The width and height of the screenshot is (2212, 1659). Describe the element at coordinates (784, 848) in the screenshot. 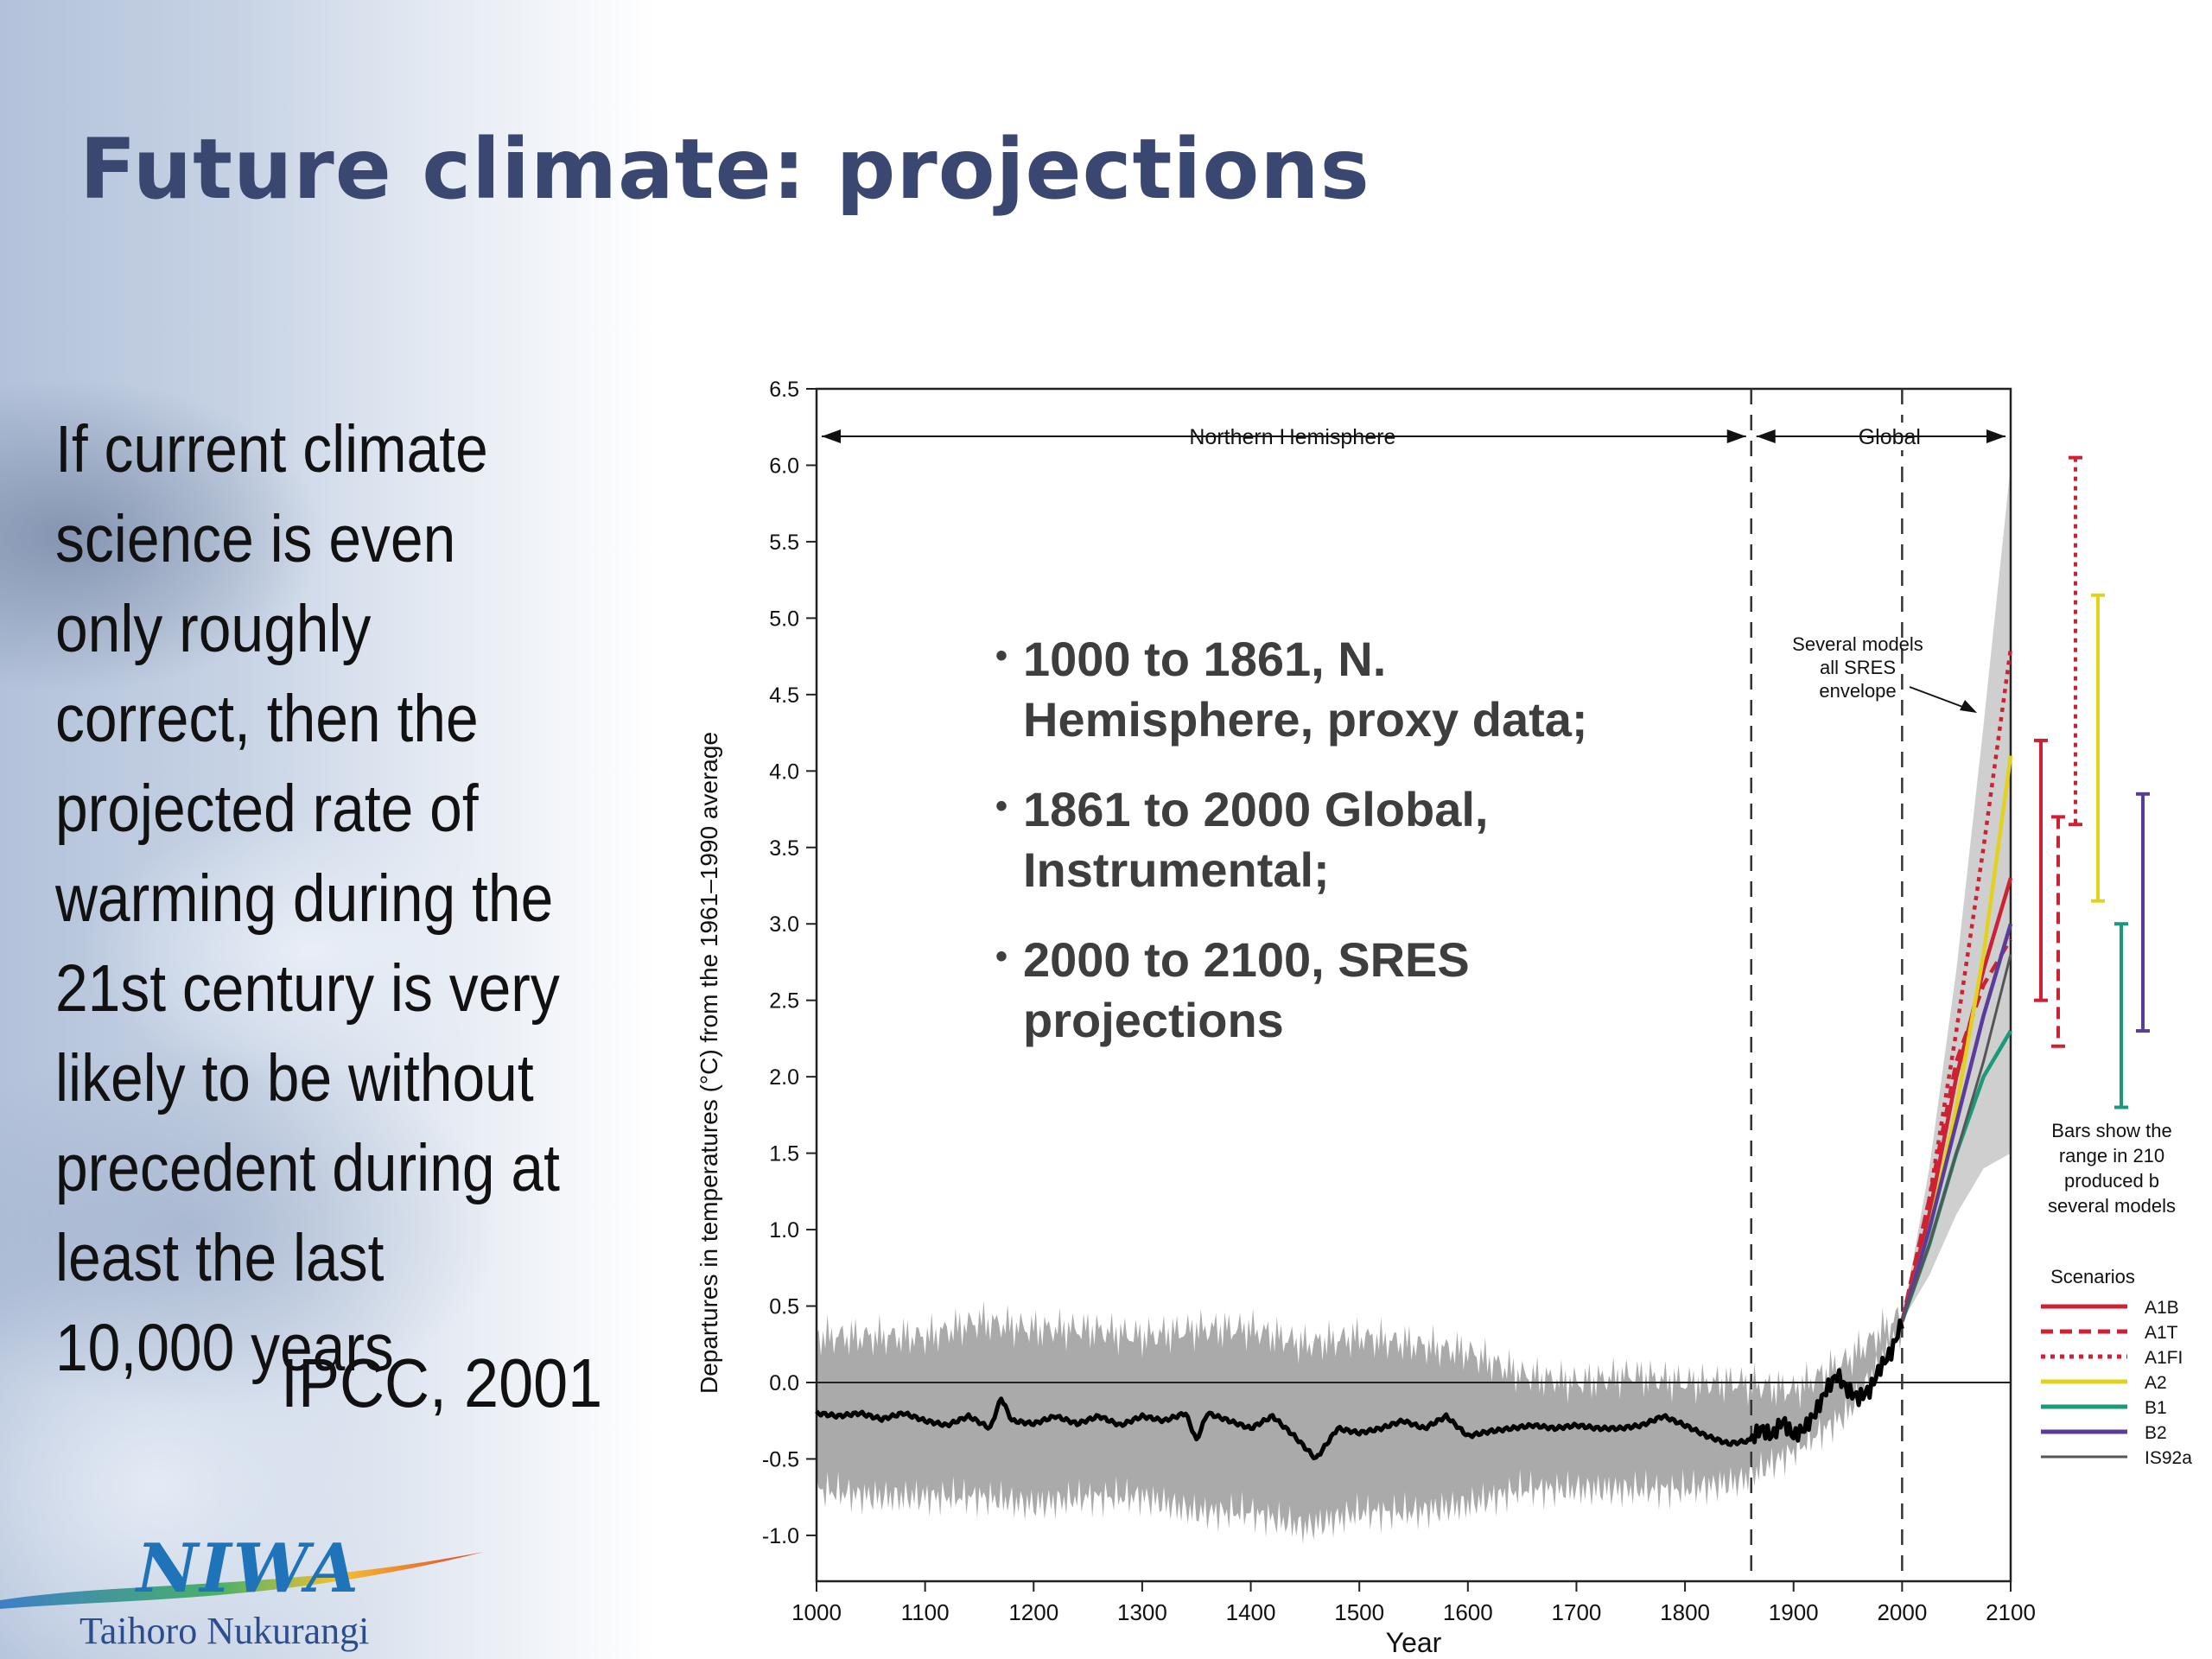

I see `y-tick-label: 3.5` at that location.